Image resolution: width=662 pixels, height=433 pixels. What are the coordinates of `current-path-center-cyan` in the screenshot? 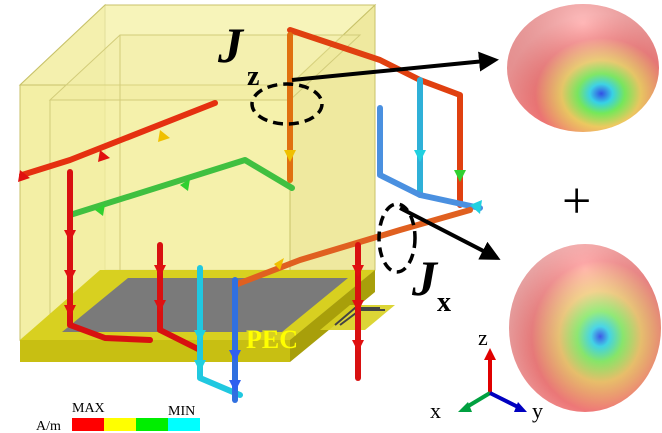 It's located at (220, 331).